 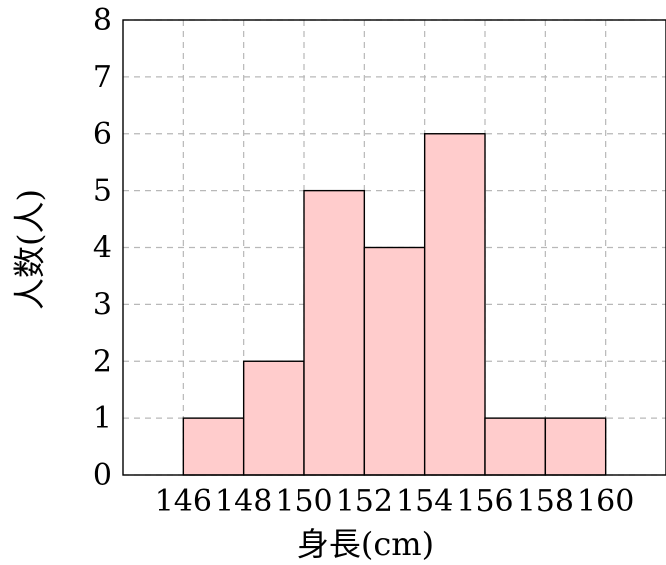 I want to click on x-tick-label-150: 150, so click(x=303, y=501).